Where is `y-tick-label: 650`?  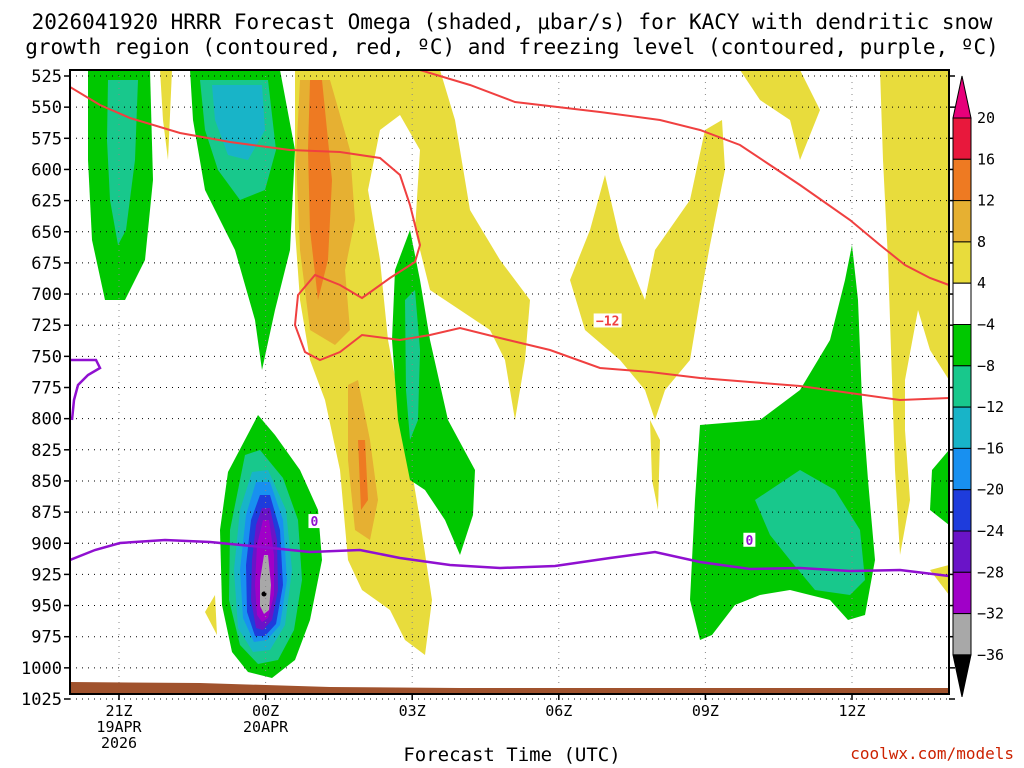 y-tick-label: 650 is located at coordinates (46, 233).